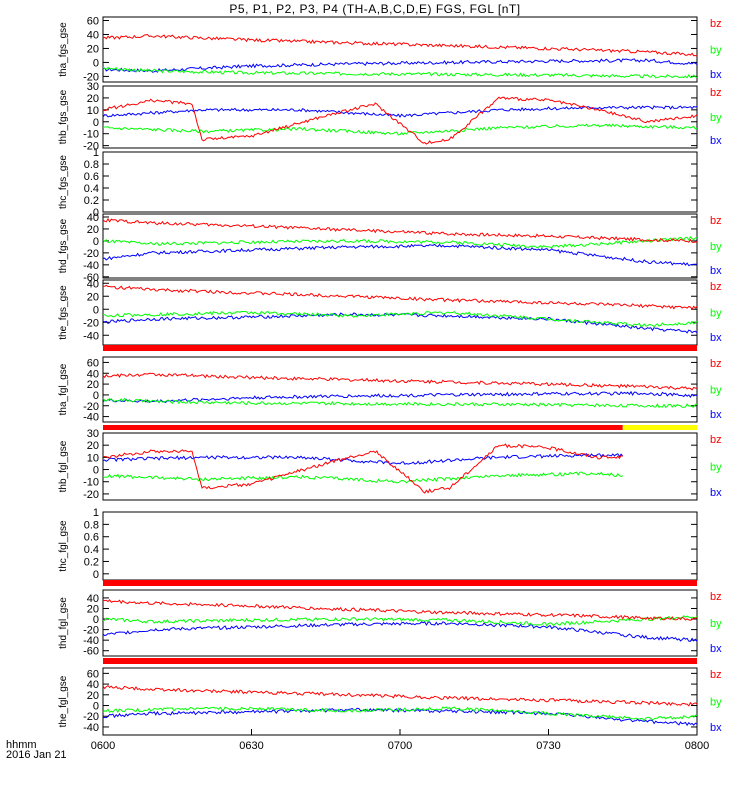 The height and width of the screenshot is (800, 750). I want to click on y-axis-label: the_fgs_gse, so click(63, 312).